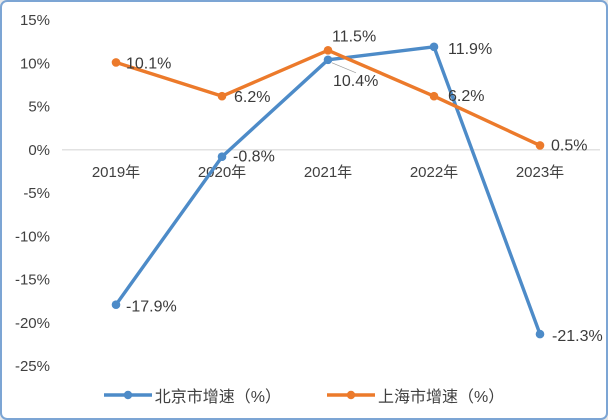 Image resolution: width=608 pixels, height=420 pixels. Describe the element at coordinates (328, 172) in the screenshot. I see `x-axis-label: 2021年` at that location.